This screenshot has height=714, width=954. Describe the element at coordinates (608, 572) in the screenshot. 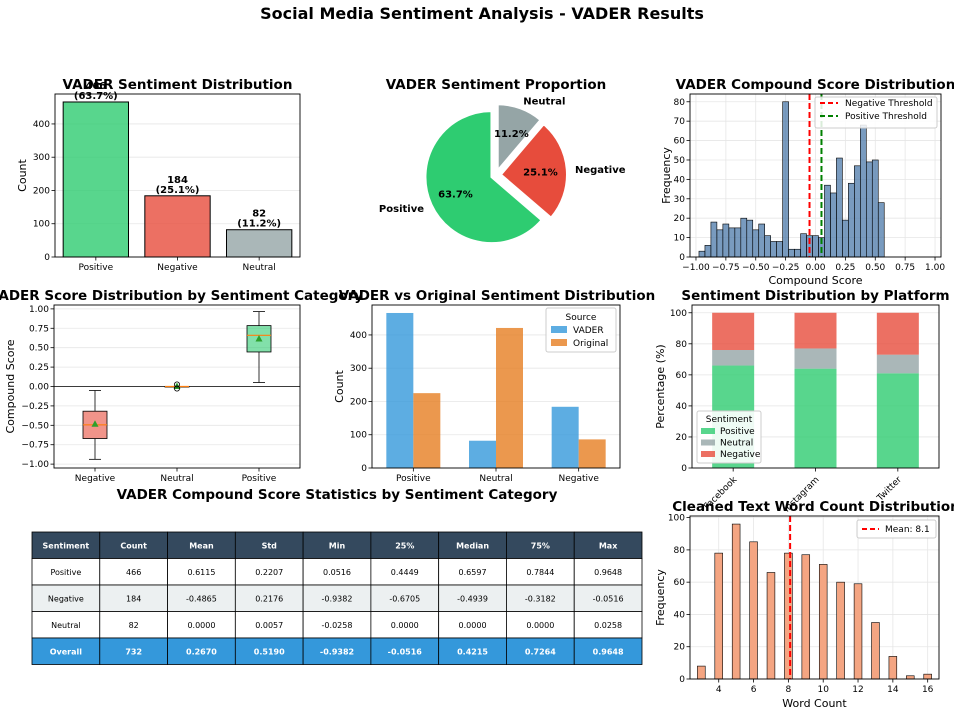

I see `table-cell-value: 0.9648` at that location.